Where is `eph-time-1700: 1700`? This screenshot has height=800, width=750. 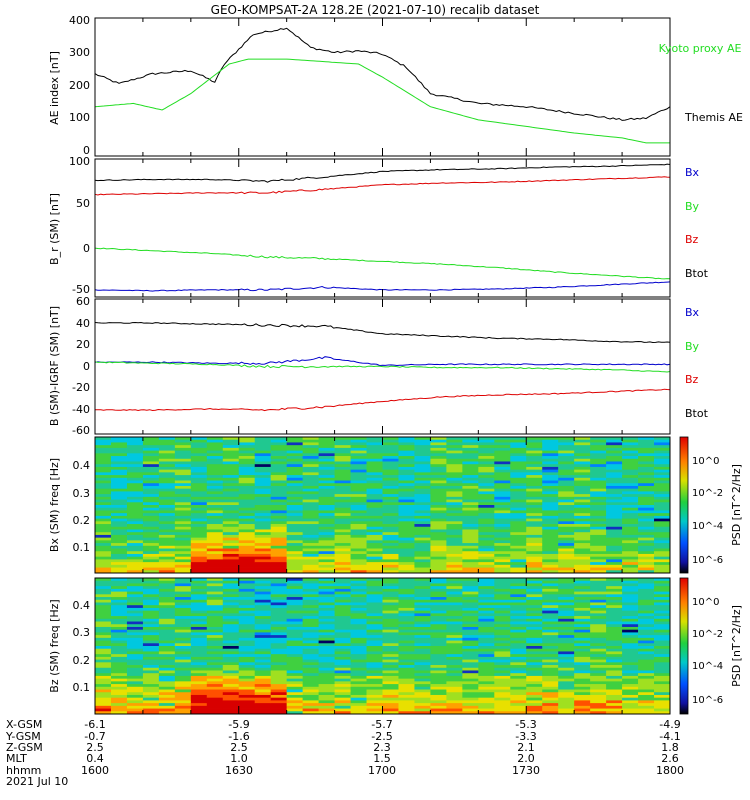 eph-time-1700: 1700 is located at coordinates (382, 770).